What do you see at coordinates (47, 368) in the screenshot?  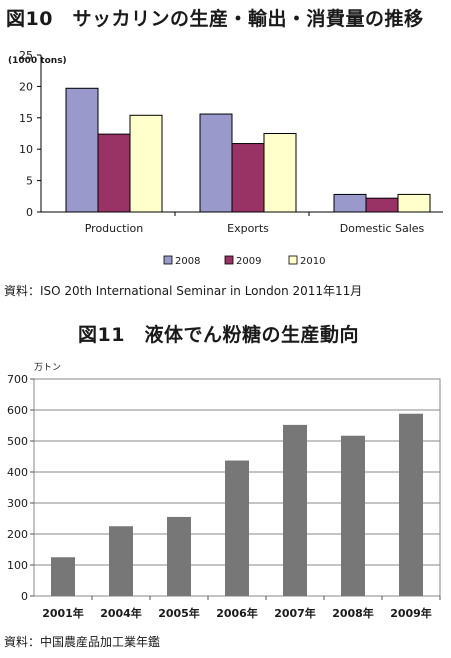 I see `chart2-y-axis-label: 万トン` at bounding box center [47, 368].